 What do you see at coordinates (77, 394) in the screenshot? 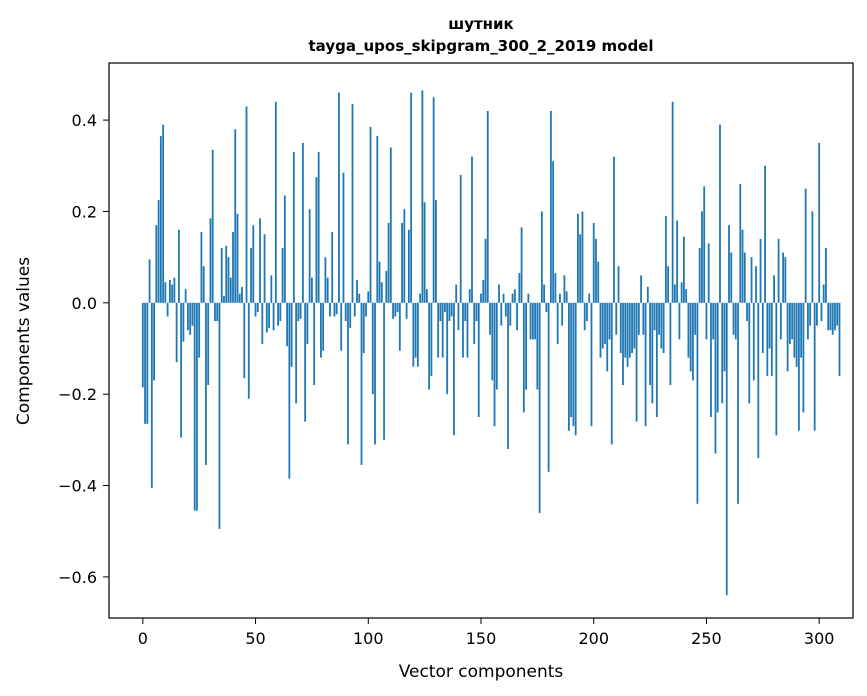
I see `y-tick-label: −0.2` at bounding box center [77, 394].